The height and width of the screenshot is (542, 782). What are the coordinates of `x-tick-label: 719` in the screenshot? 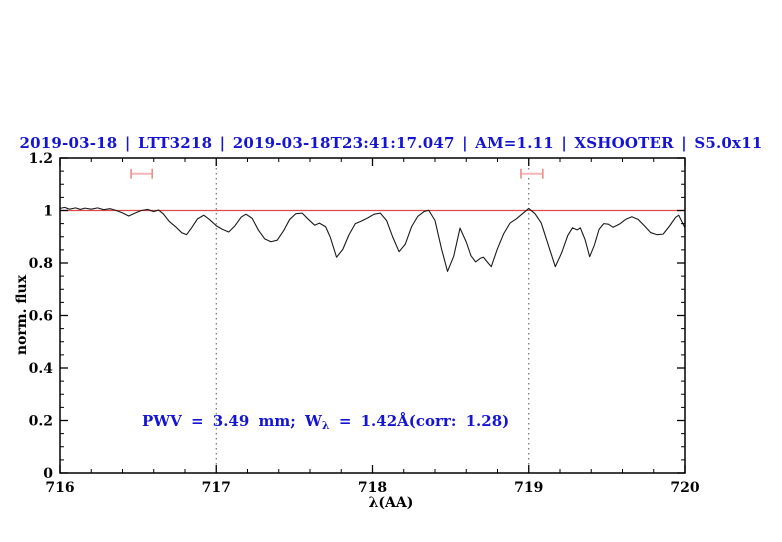 It's located at (528, 488).